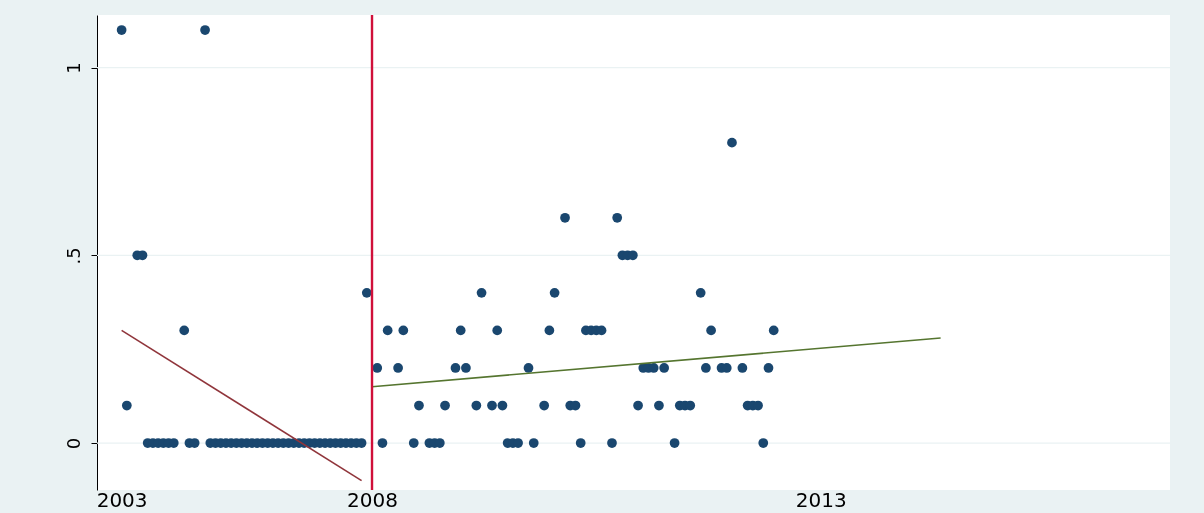 The height and width of the screenshot is (513, 1204). I want to click on x-tick-label: 2013, so click(821, 499).